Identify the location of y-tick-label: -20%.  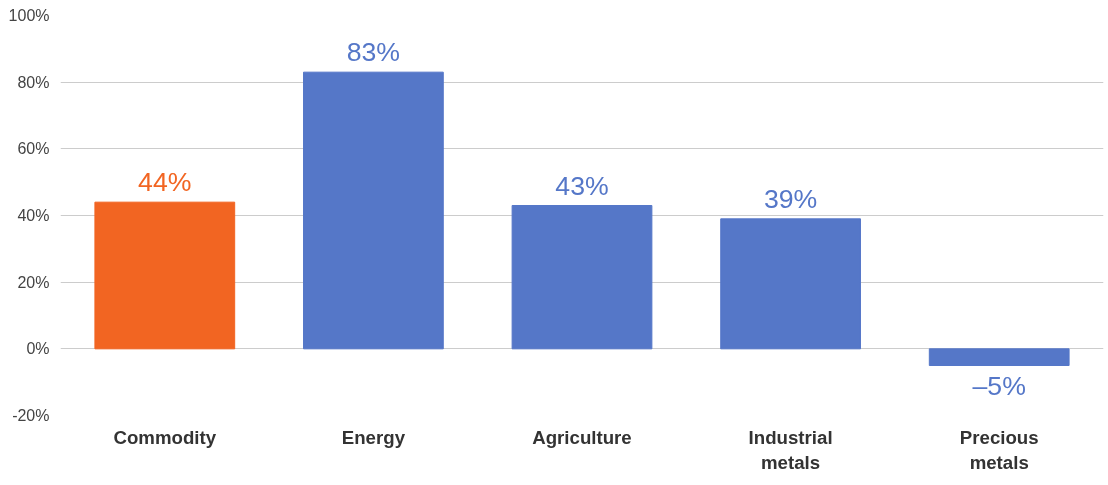
(31, 415).